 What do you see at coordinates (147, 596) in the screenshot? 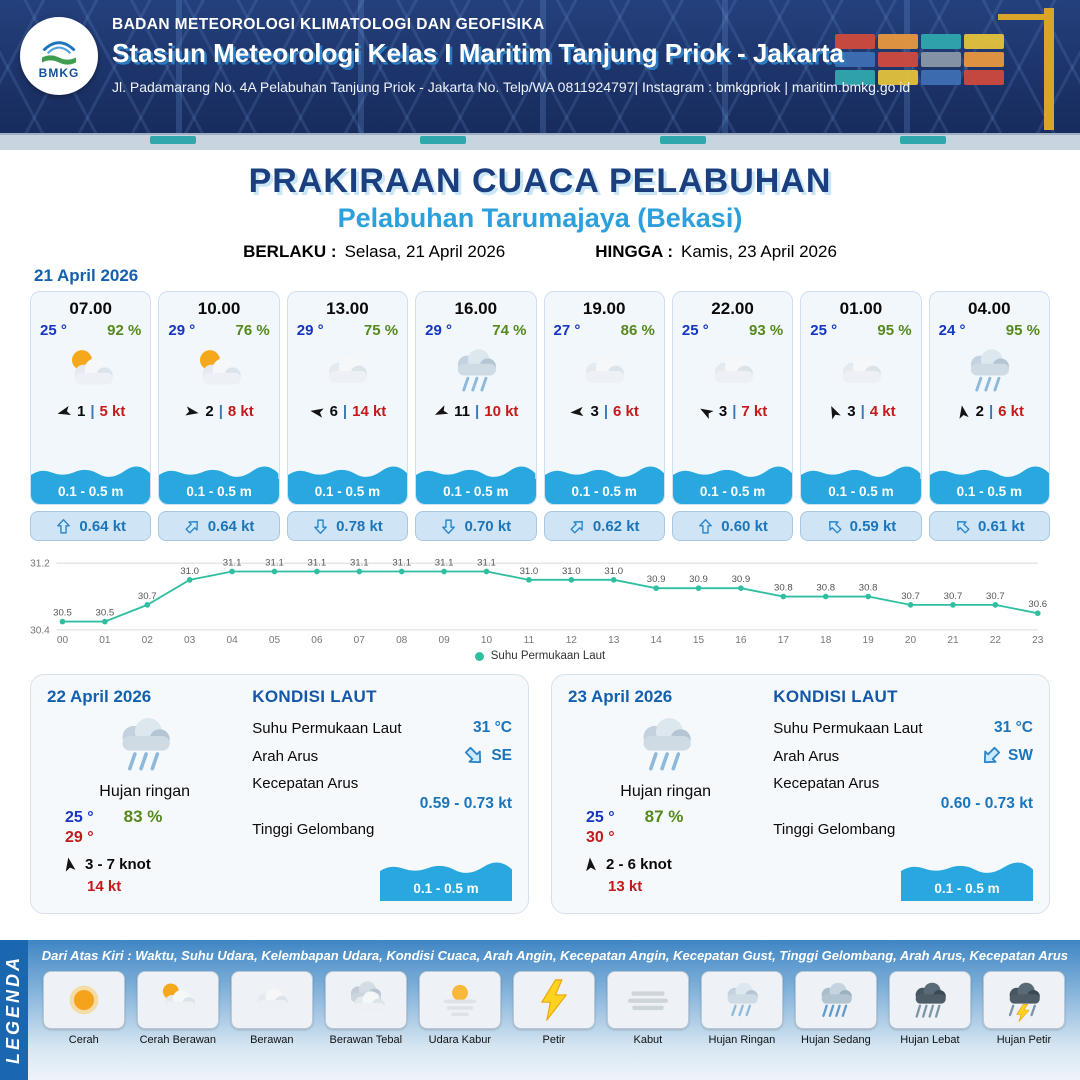
I see `svg-text: 30.7` at bounding box center [147, 596].